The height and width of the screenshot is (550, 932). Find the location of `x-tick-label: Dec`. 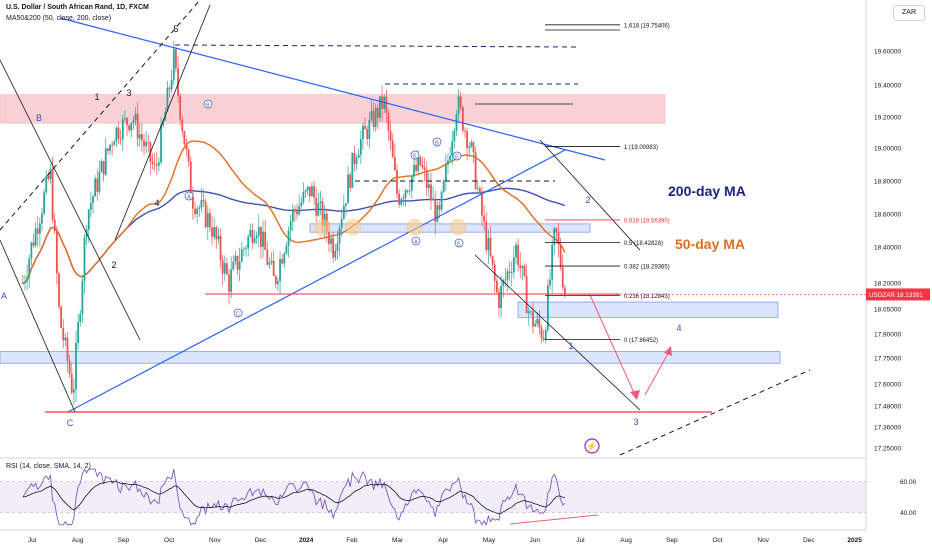

x-tick-label: Dec is located at coordinates (261, 540).